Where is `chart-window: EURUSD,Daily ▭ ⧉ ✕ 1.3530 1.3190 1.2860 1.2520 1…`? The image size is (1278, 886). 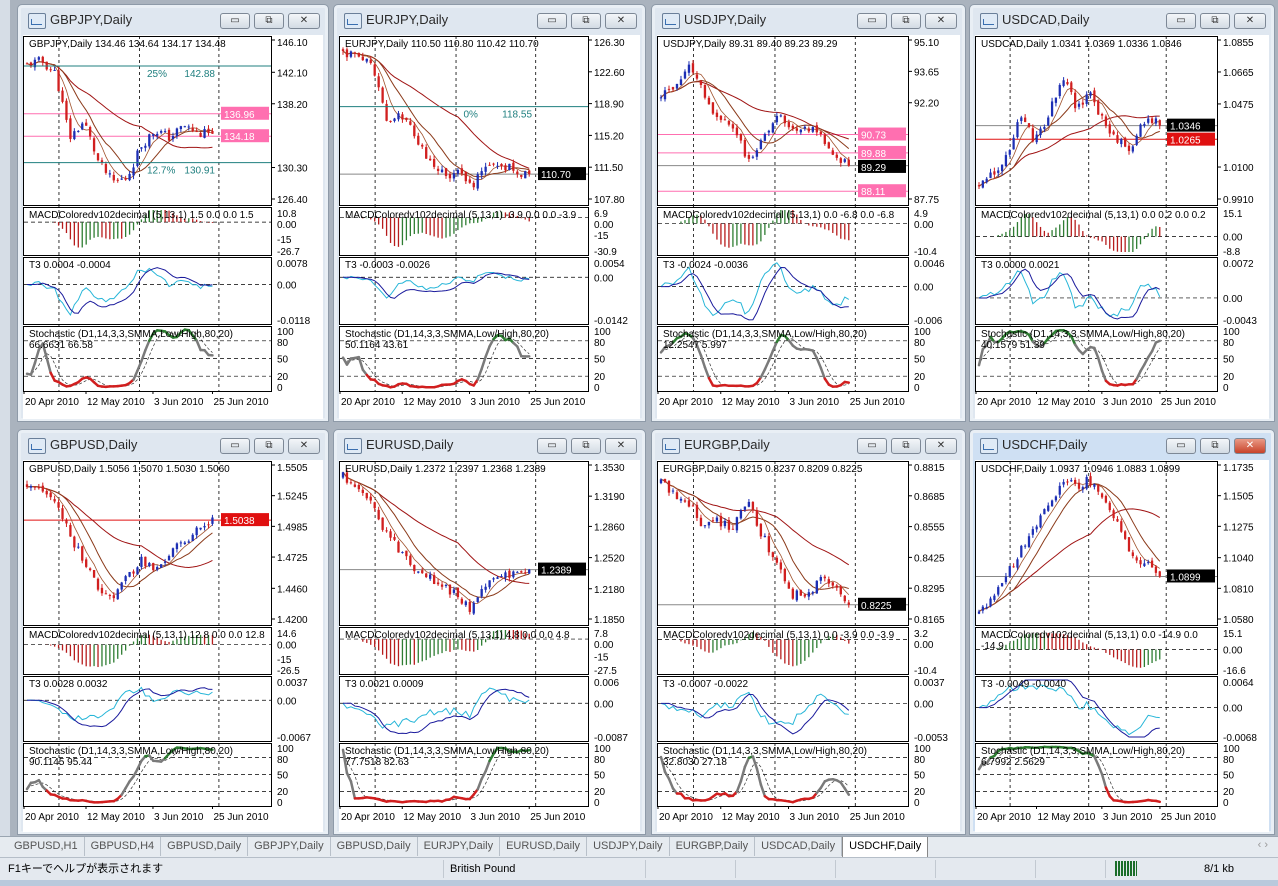
chart-window: EURUSD,Daily ▭ ⧉ ✕ 1.3530 1.3190 1.2860 1.2520 1… is located at coordinates (489, 632).